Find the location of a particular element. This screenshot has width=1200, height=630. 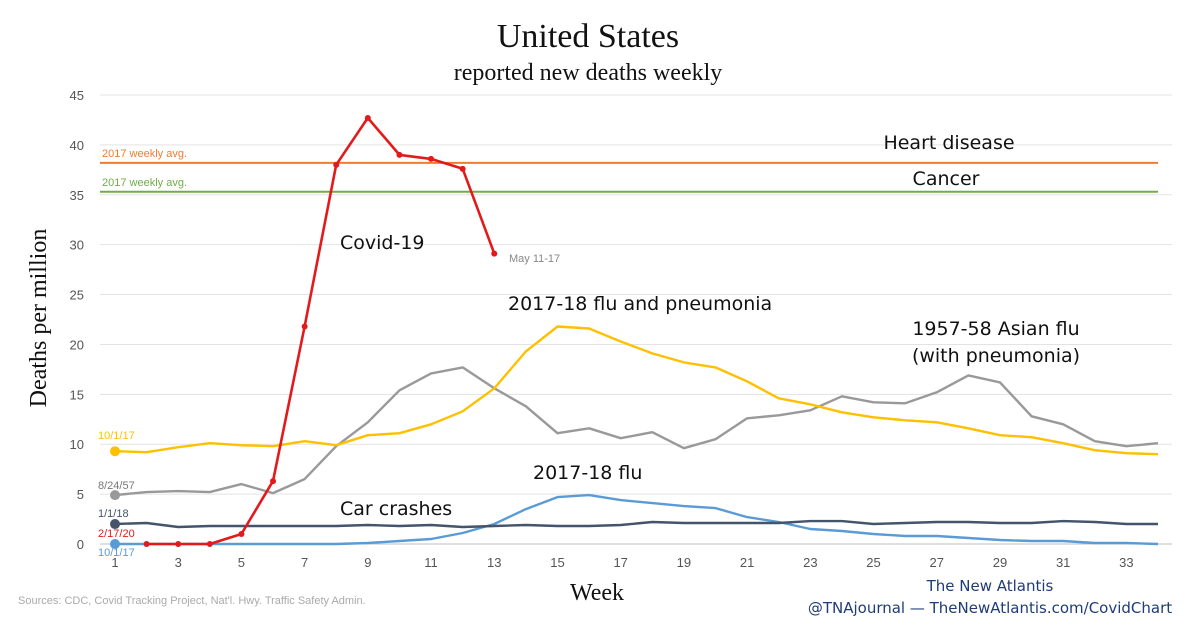

car-series-line is located at coordinates (636, 524).